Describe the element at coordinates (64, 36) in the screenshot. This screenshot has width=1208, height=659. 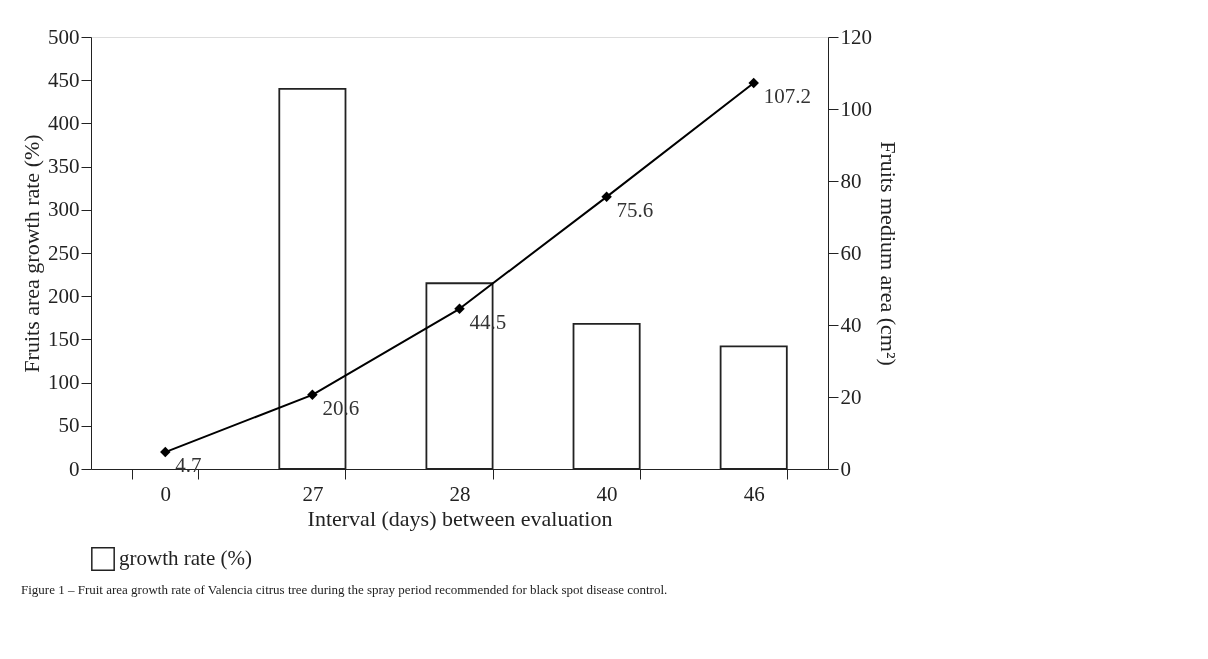
I see `y-tick-label: 500` at that location.